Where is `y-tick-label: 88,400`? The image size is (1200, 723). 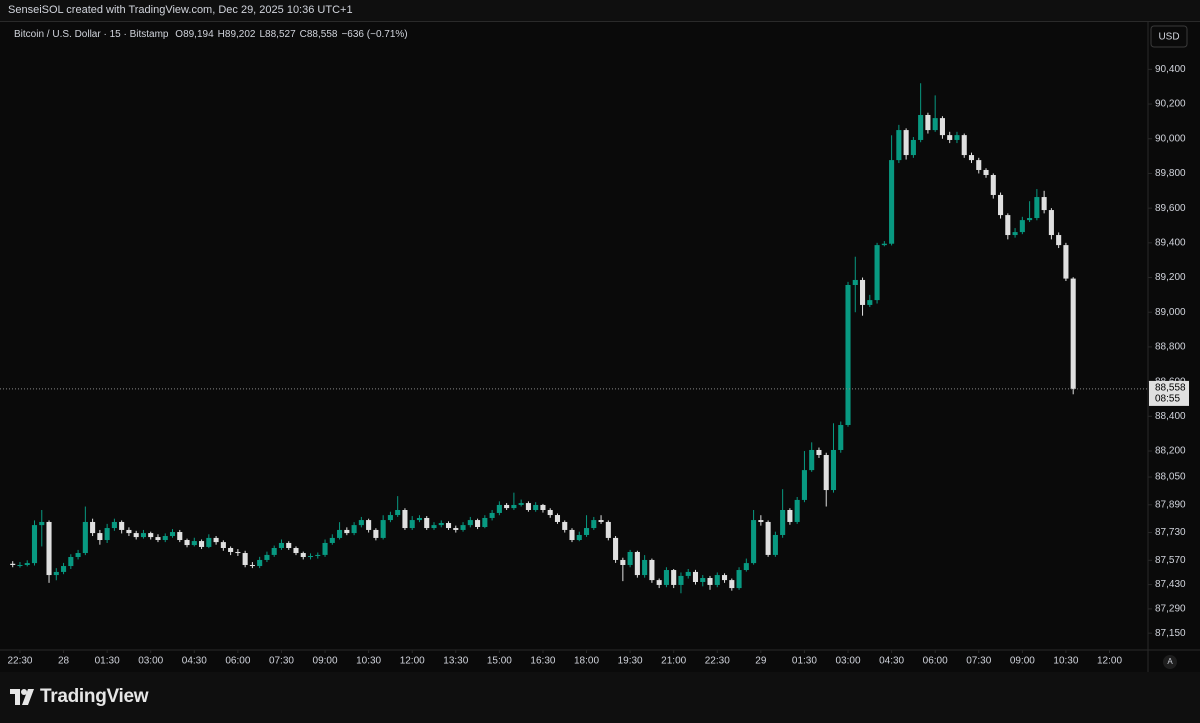 y-tick-label: 88,400 is located at coordinates (1170, 416).